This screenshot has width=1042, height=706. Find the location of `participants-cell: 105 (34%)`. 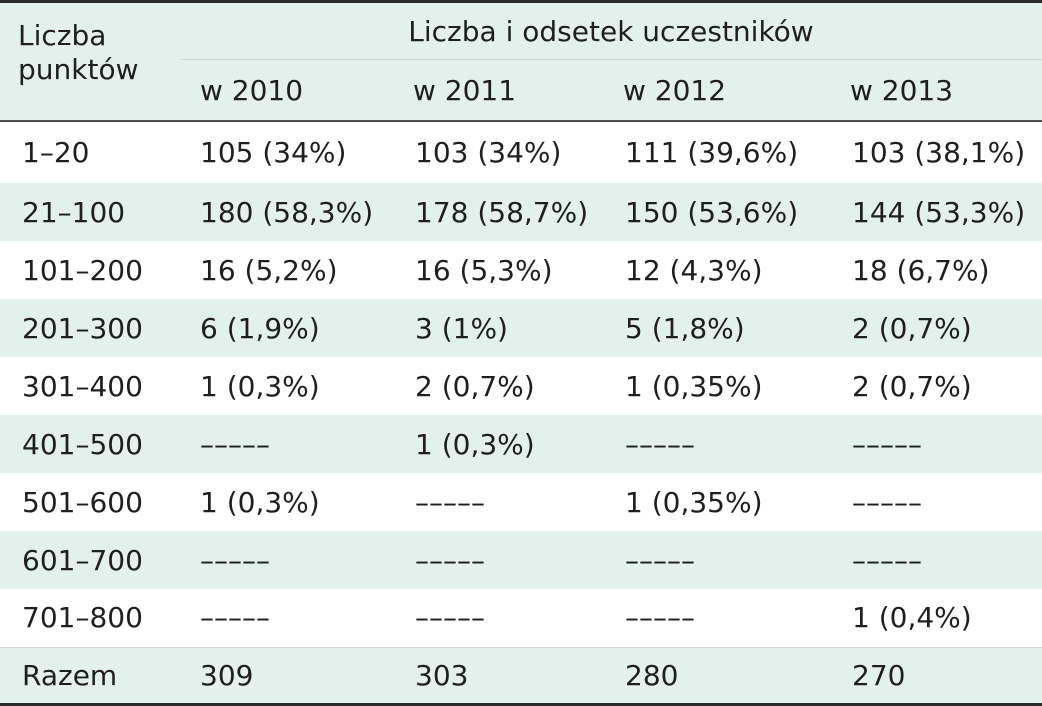

participants-cell: 105 (34%) is located at coordinates (273, 152).